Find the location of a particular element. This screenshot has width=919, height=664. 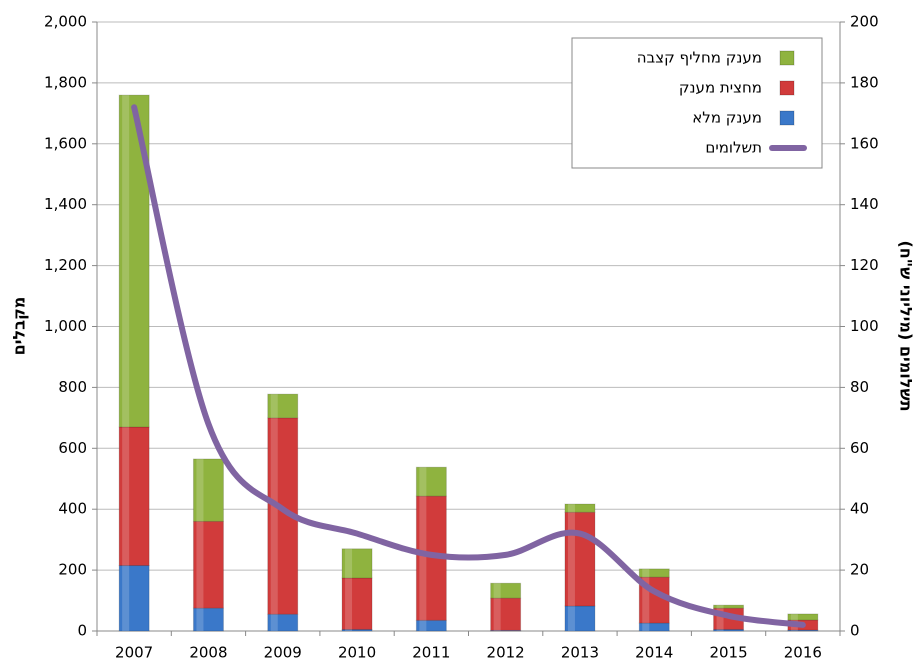

y-tick-label: 200 is located at coordinates (72, 570).